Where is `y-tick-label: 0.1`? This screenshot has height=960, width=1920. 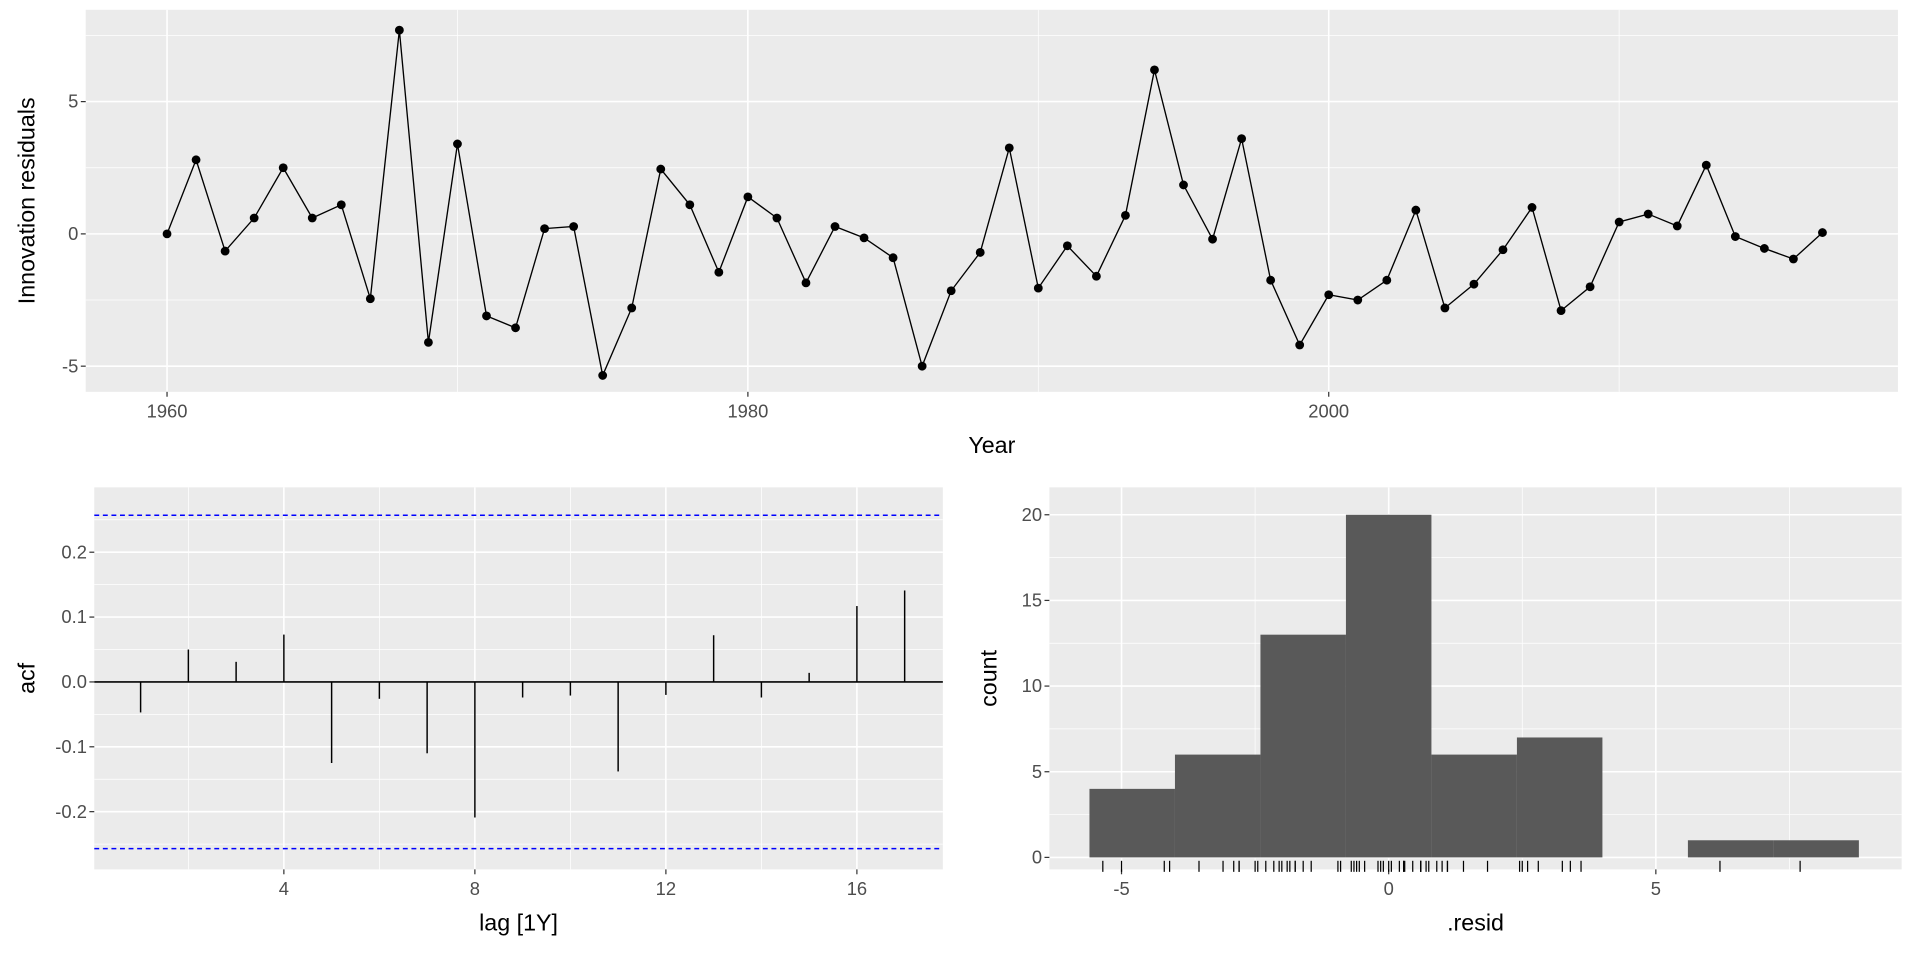
y-tick-label: 0.1 is located at coordinates (74, 616).